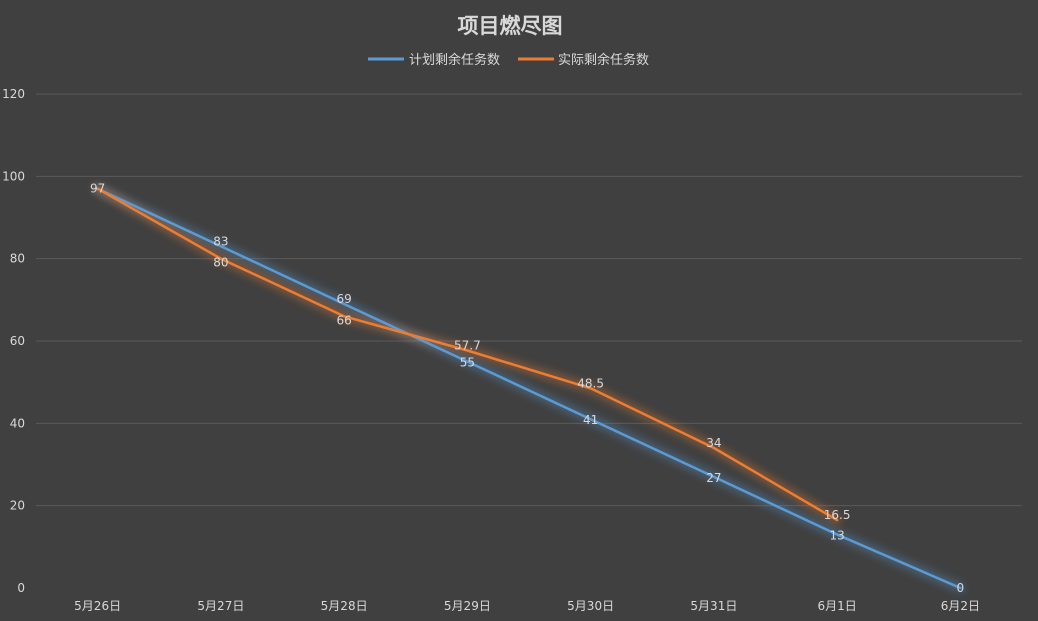 This screenshot has height=621, width=1038. I want to click on planned-data-label: 97, so click(97, 189).